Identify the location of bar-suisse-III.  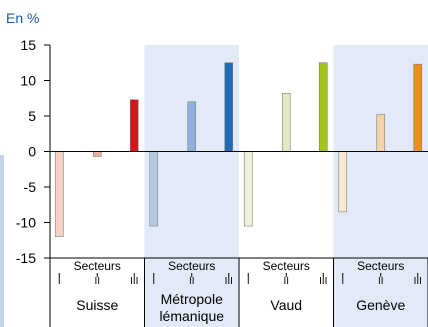
(134, 125).